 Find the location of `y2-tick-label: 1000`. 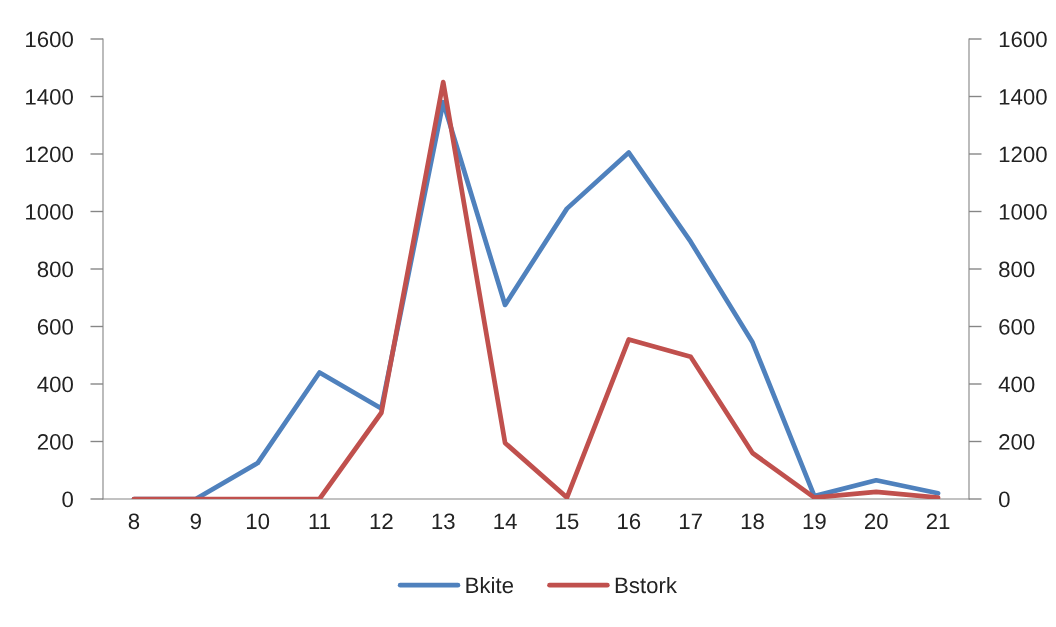

y2-tick-label: 1000 is located at coordinates (1023, 212).